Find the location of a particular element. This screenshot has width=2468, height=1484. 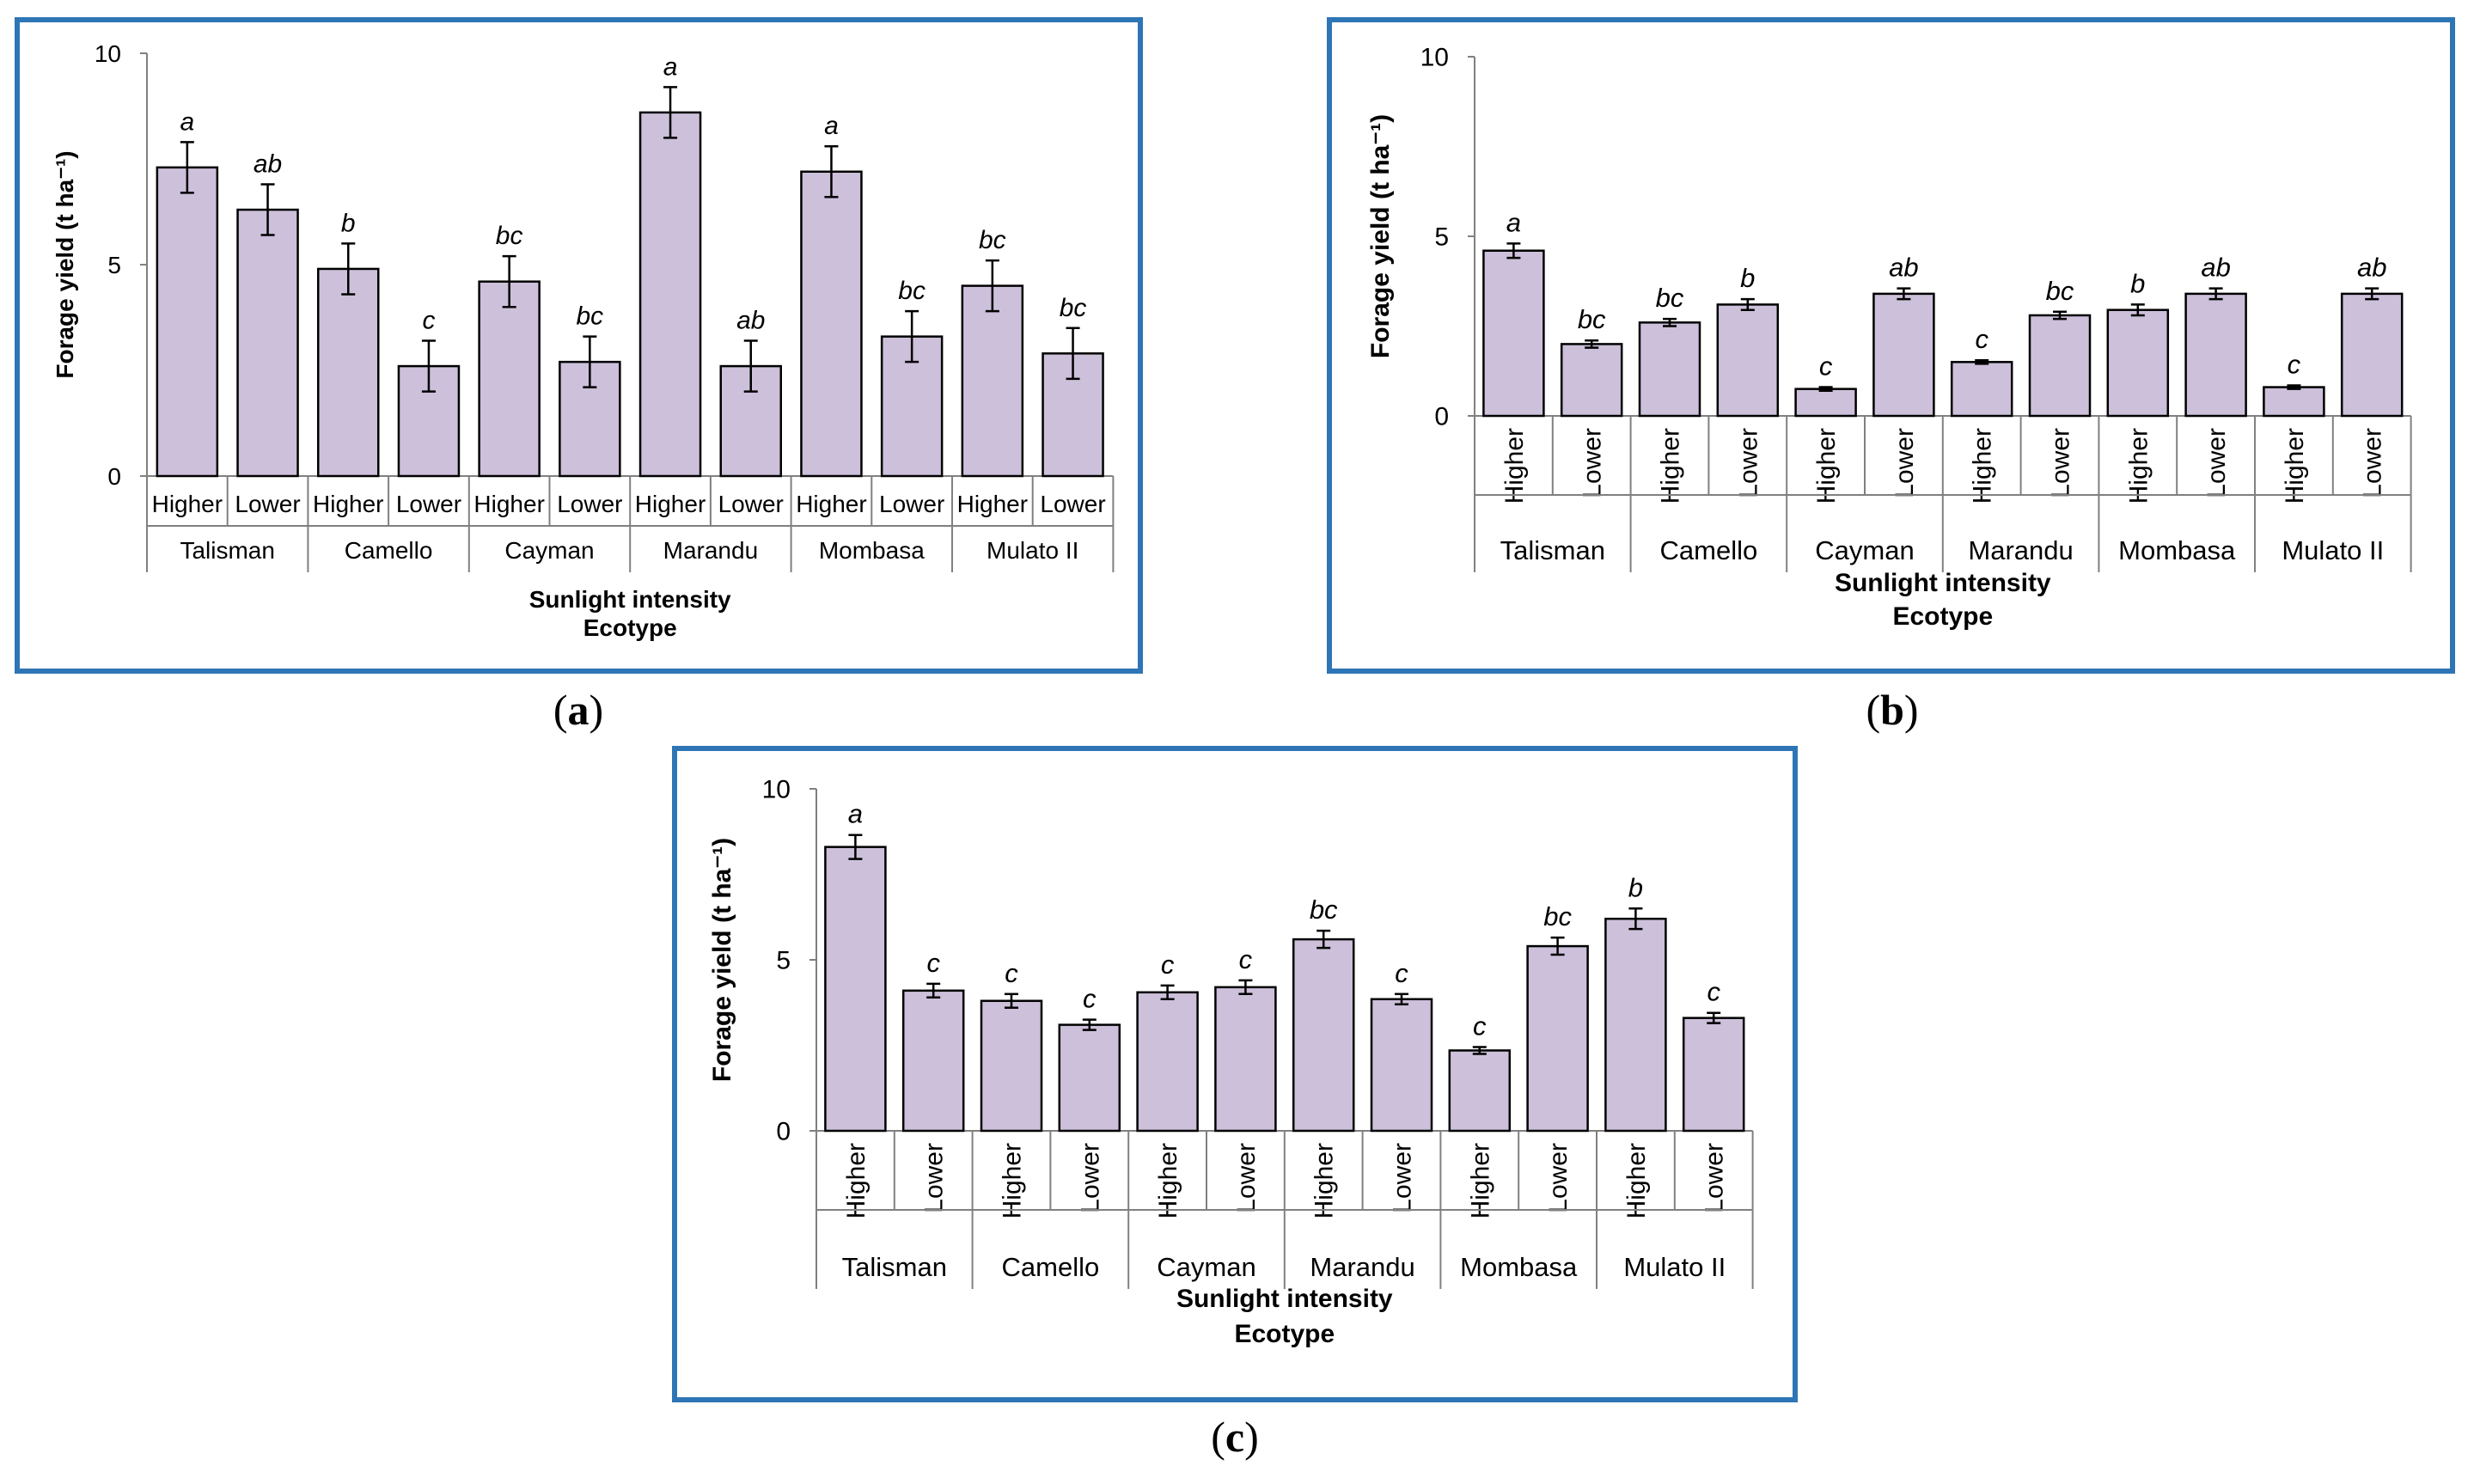

x-axis-title: Sunlight intensity is located at coordinates (630, 600).